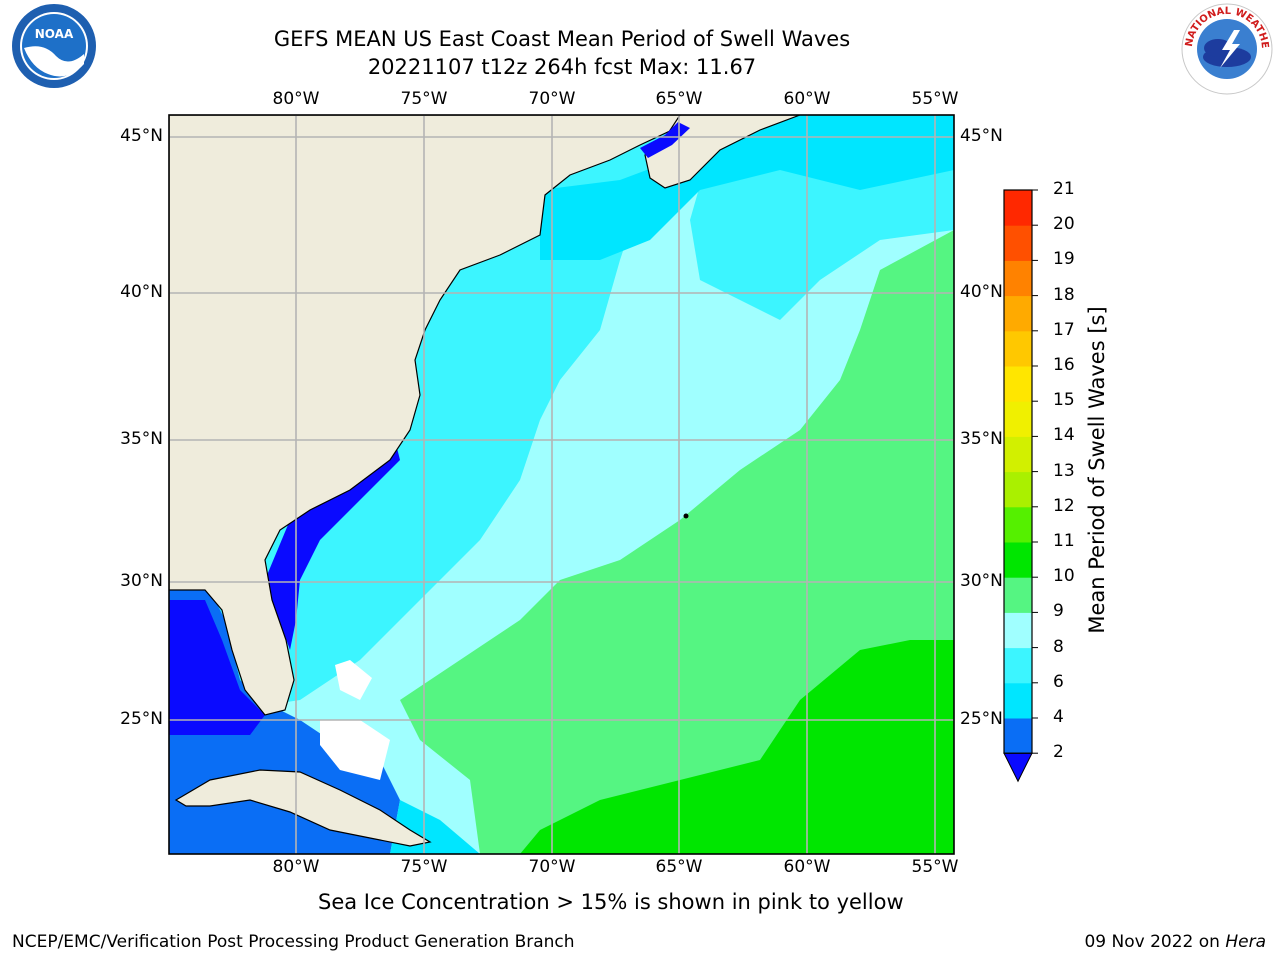 This screenshot has height=960, width=1280. What do you see at coordinates (141, 581) in the screenshot?
I see `lat-label-left-30n: 30°N` at bounding box center [141, 581].